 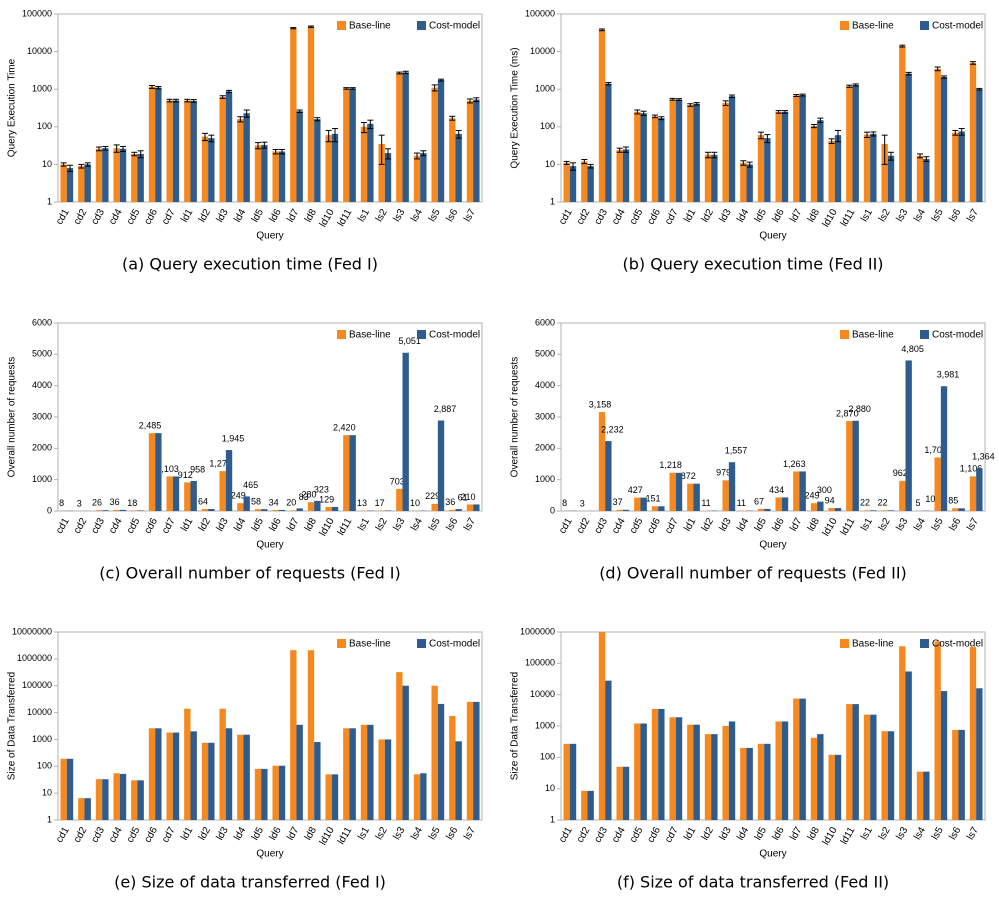 What do you see at coordinates (885, 833) in the screenshot?
I see `x-tick-label: ls2` at bounding box center [885, 833].